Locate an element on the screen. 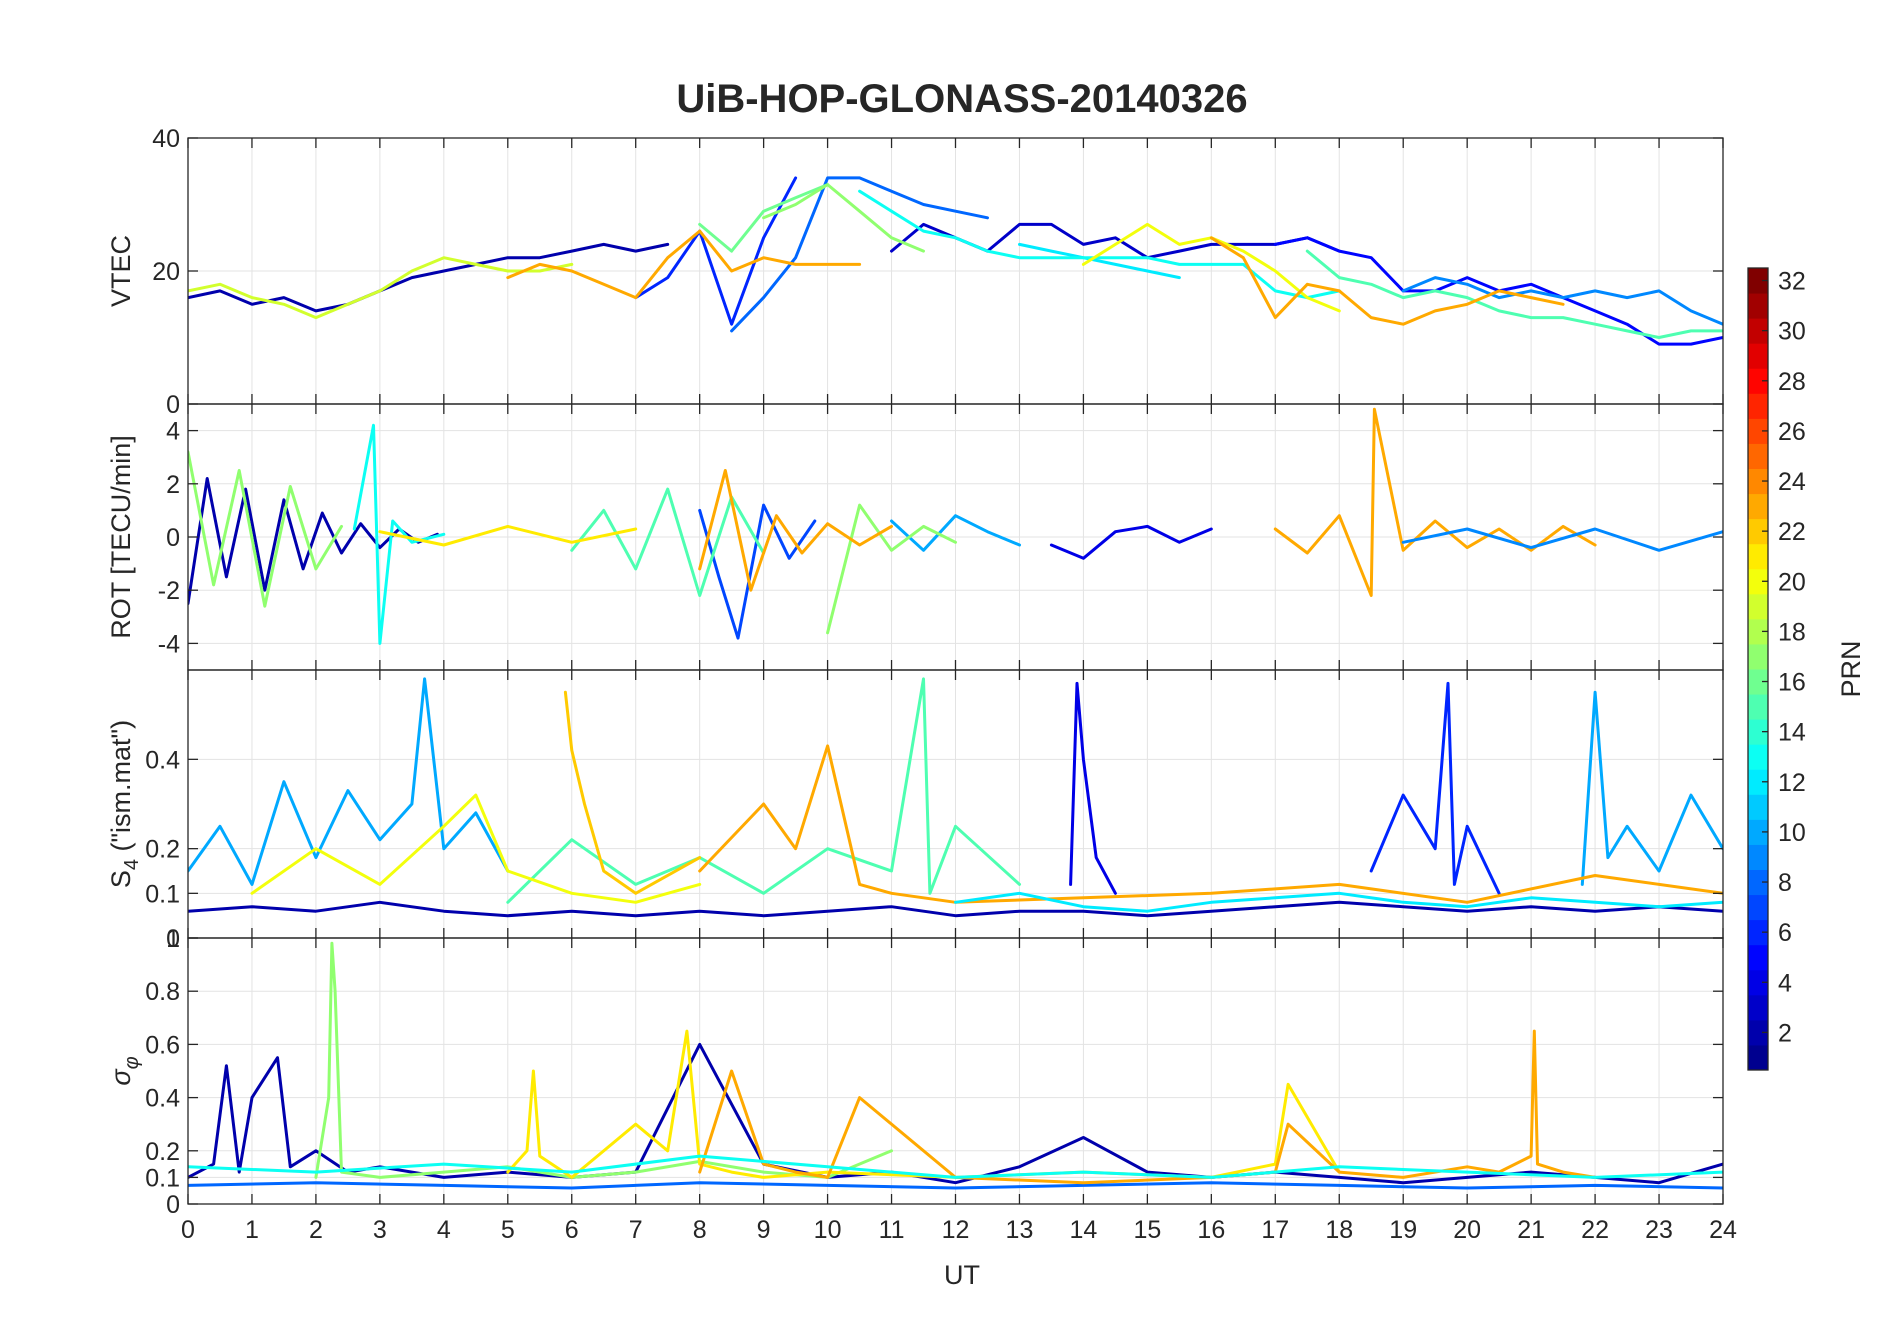  x-tick-label: 11 is located at coordinates (892, 1230).